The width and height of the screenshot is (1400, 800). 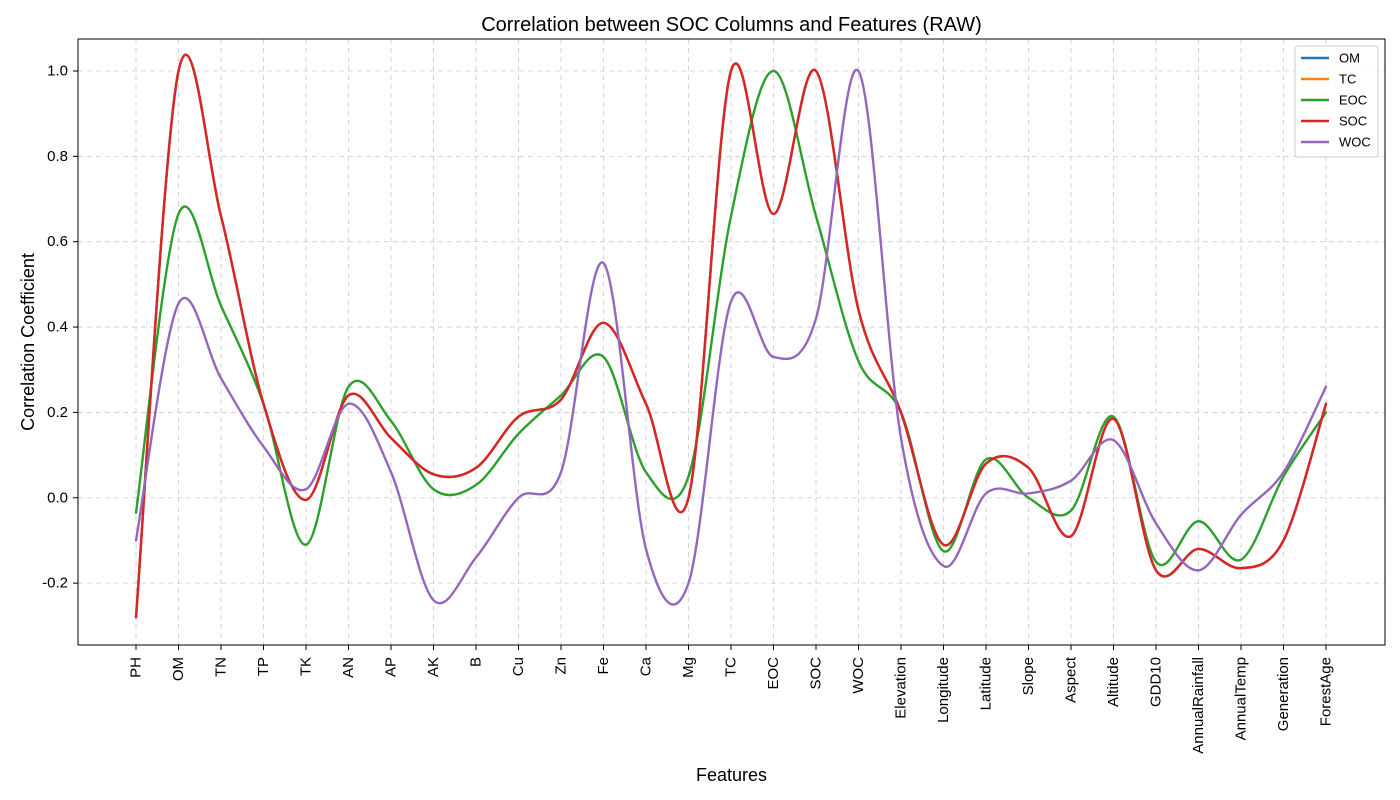 What do you see at coordinates (773, 673) in the screenshot?
I see `x-tick-label: EOC` at bounding box center [773, 673].